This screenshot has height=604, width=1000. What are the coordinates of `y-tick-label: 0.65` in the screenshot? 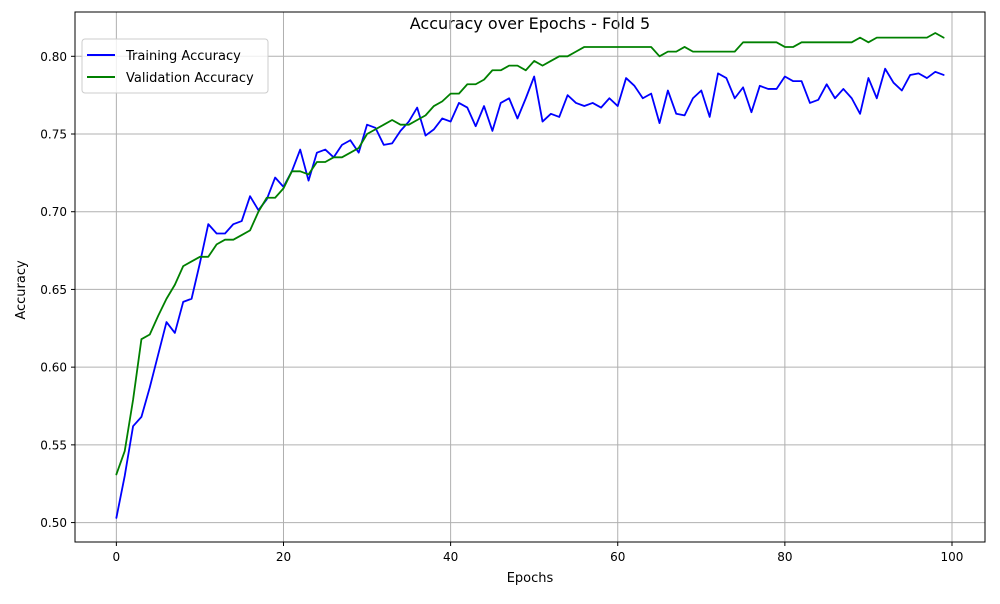 It's located at (53, 290).